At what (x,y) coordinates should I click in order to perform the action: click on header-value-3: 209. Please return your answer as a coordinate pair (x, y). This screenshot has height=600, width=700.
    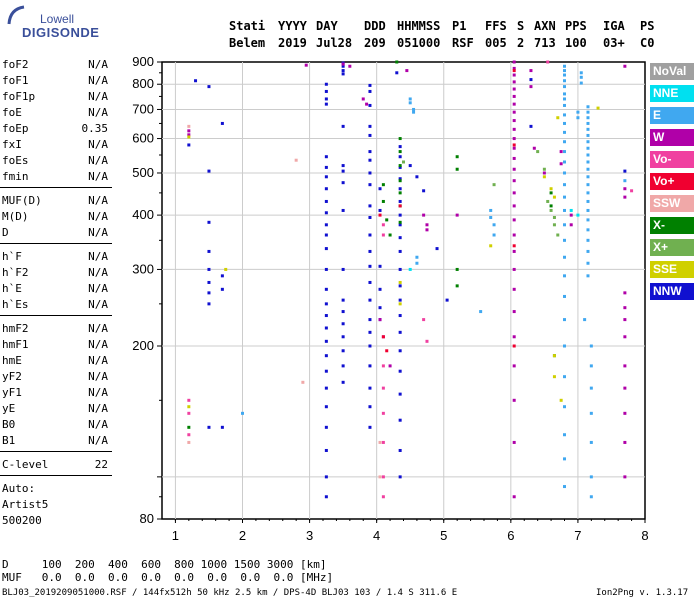
    Looking at the image, I should click on (375, 43).